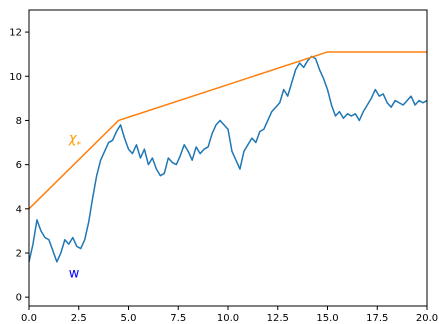 This screenshot has height=324, width=439. What do you see at coordinates (79, 318) in the screenshot?
I see `x-tick-label: 2.5` at bounding box center [79, 318].